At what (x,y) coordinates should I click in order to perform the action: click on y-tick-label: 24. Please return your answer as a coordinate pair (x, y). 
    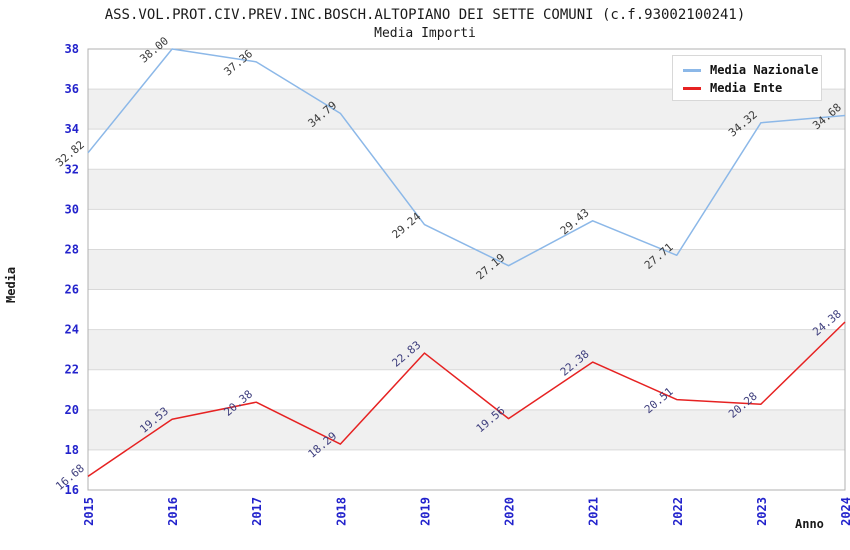
    Looking at the image, I should click on (72, 330).